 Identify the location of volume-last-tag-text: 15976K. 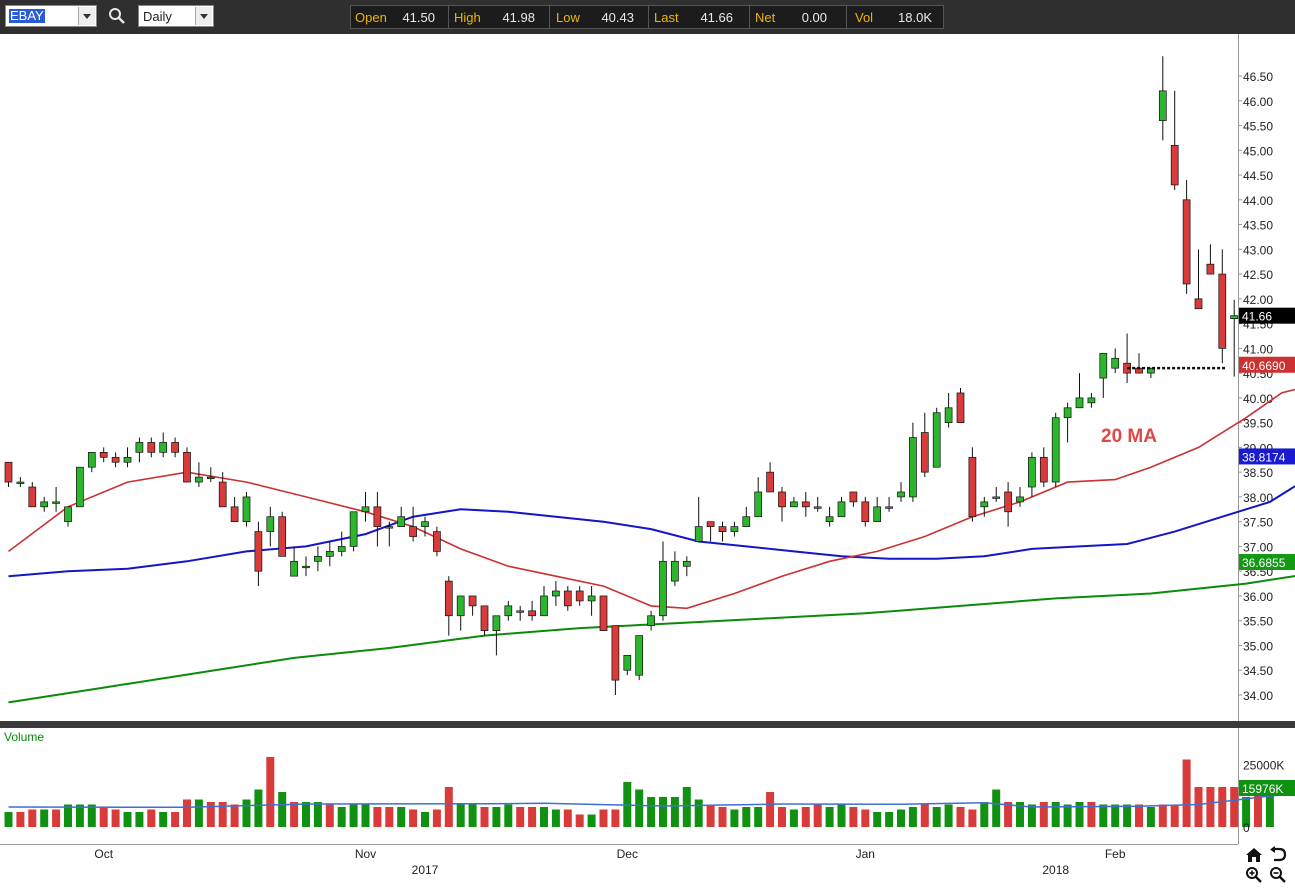
(1262, 789).